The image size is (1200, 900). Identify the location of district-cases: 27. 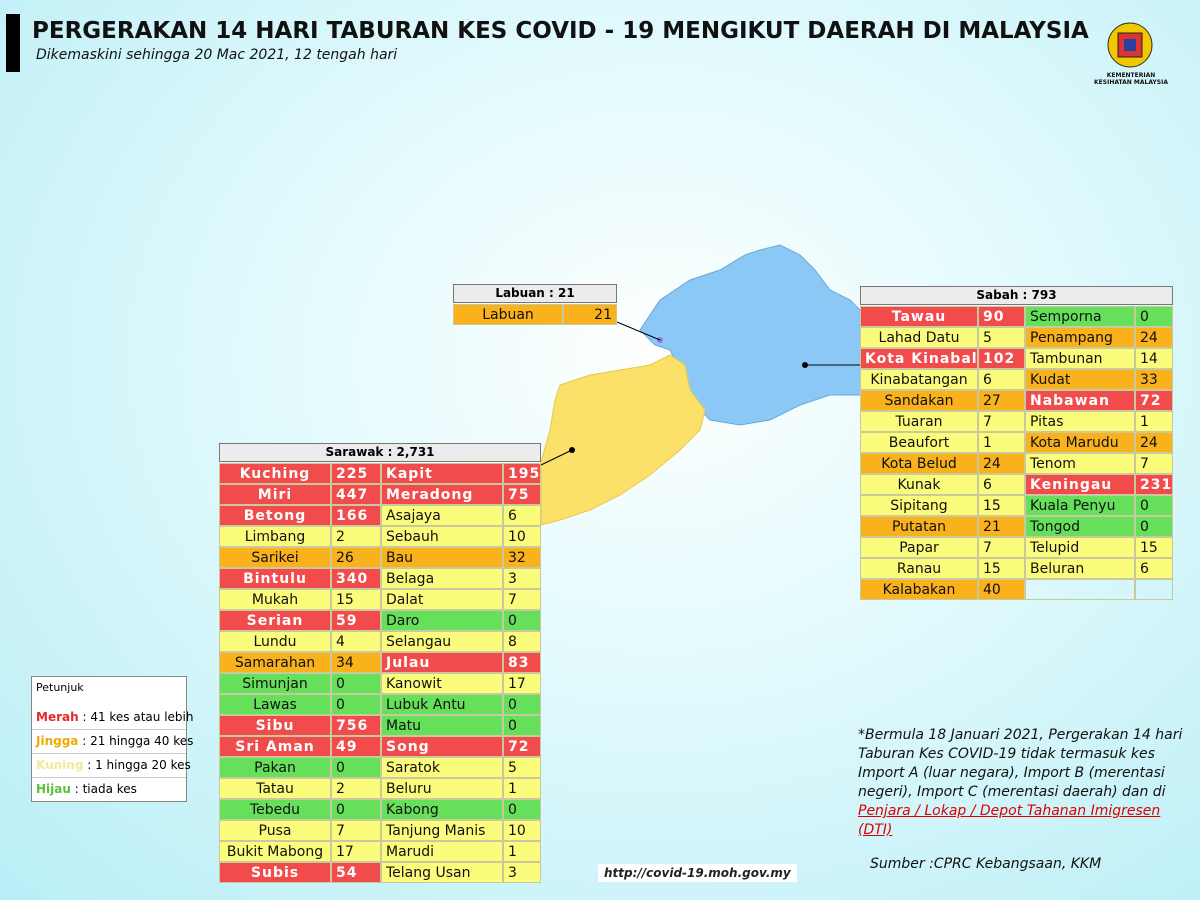
(1001, 400).